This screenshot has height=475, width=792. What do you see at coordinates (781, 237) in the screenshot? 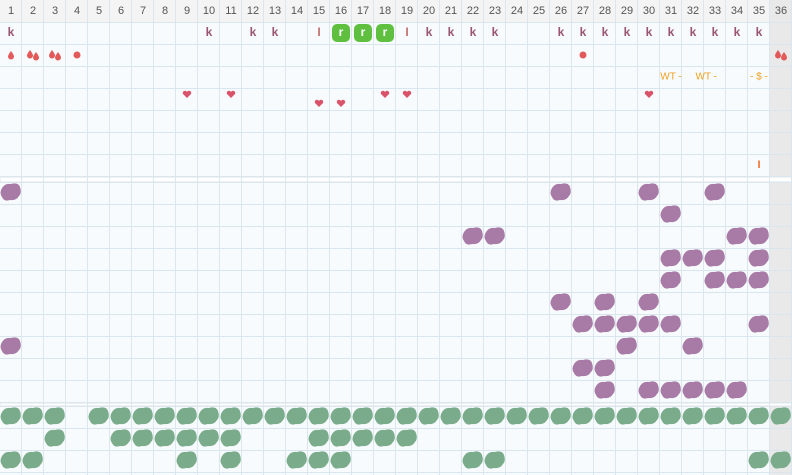
I see `last-col-bg` at bounding box center [781, 237].